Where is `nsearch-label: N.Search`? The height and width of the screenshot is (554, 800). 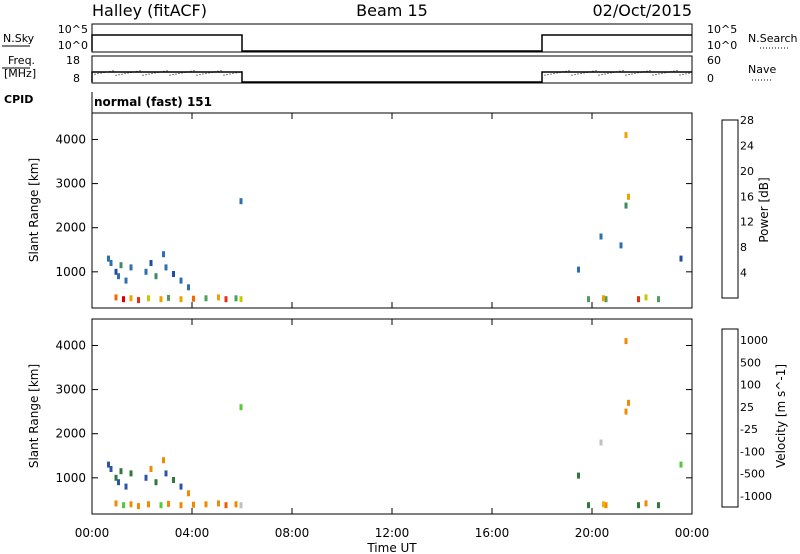 nsearch-label: N.Search is located at coordinates (773, 38).